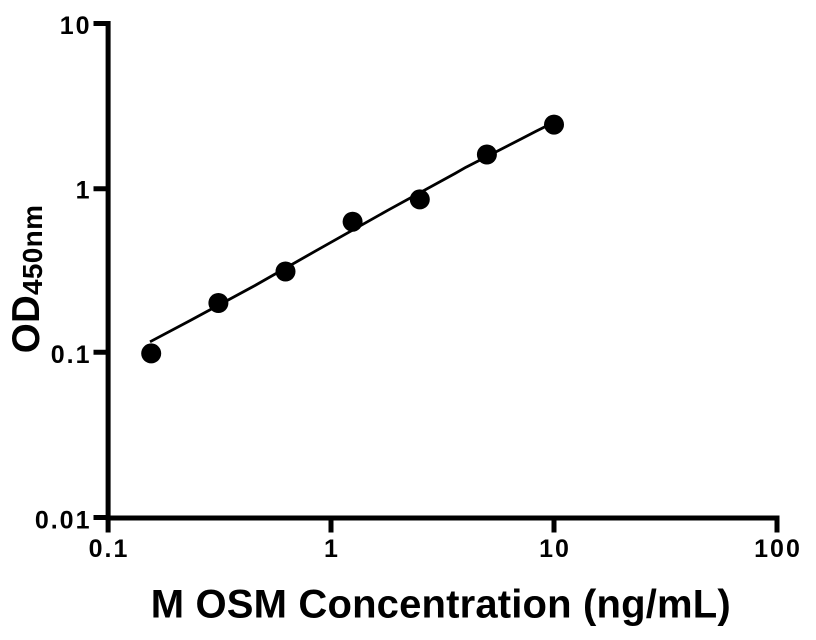  What do you see at coordinates (63, 520) in the screenshot?
I see `svg-text: 0.01` at bounding box center [63, 520].